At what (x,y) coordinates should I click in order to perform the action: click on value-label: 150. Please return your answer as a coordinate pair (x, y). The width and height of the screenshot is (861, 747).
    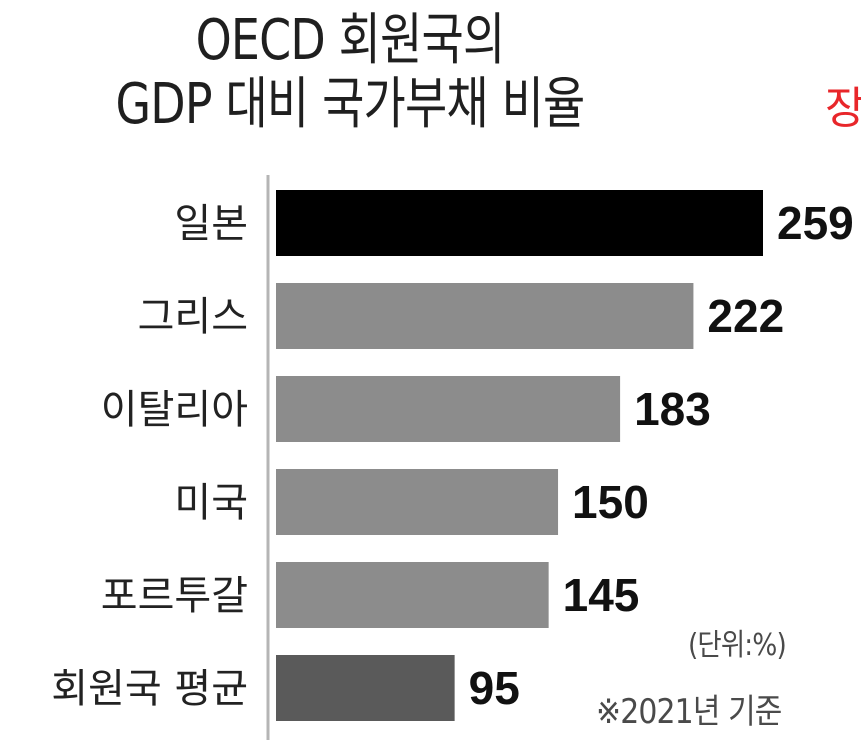
    Looking at the image, I should click on (610, 502).